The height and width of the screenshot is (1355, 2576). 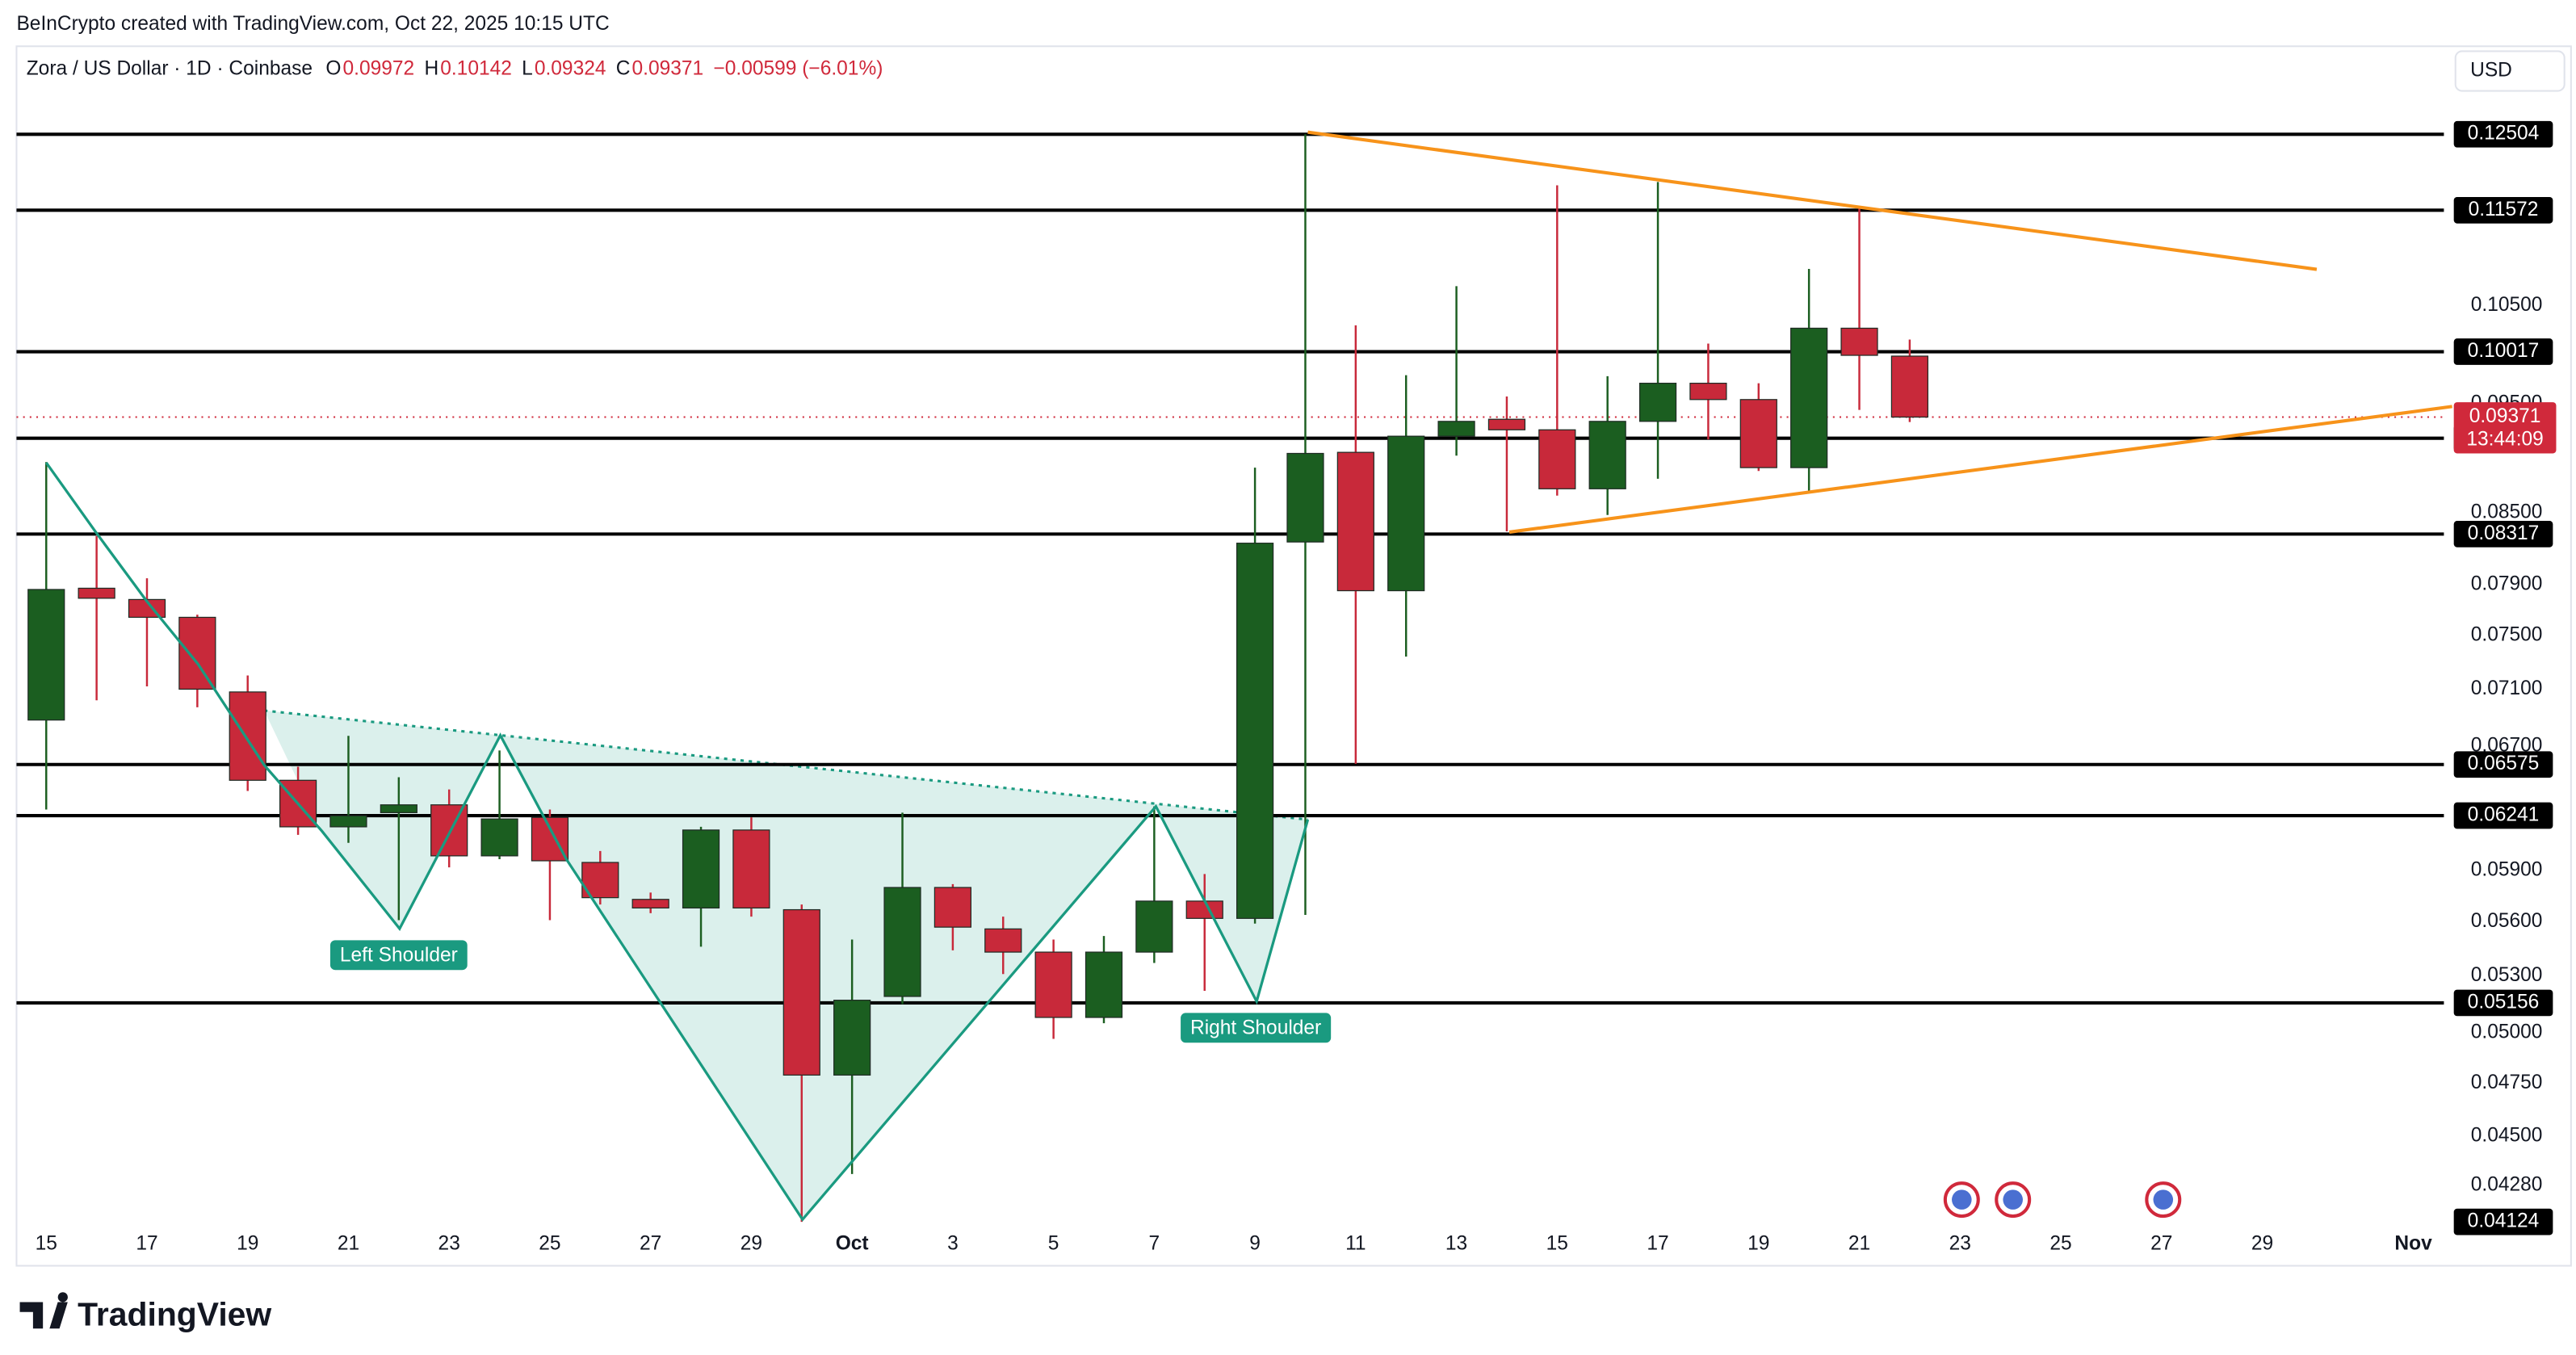 I want to click on x-tick-label: 25, so click(x=549, y=1243).